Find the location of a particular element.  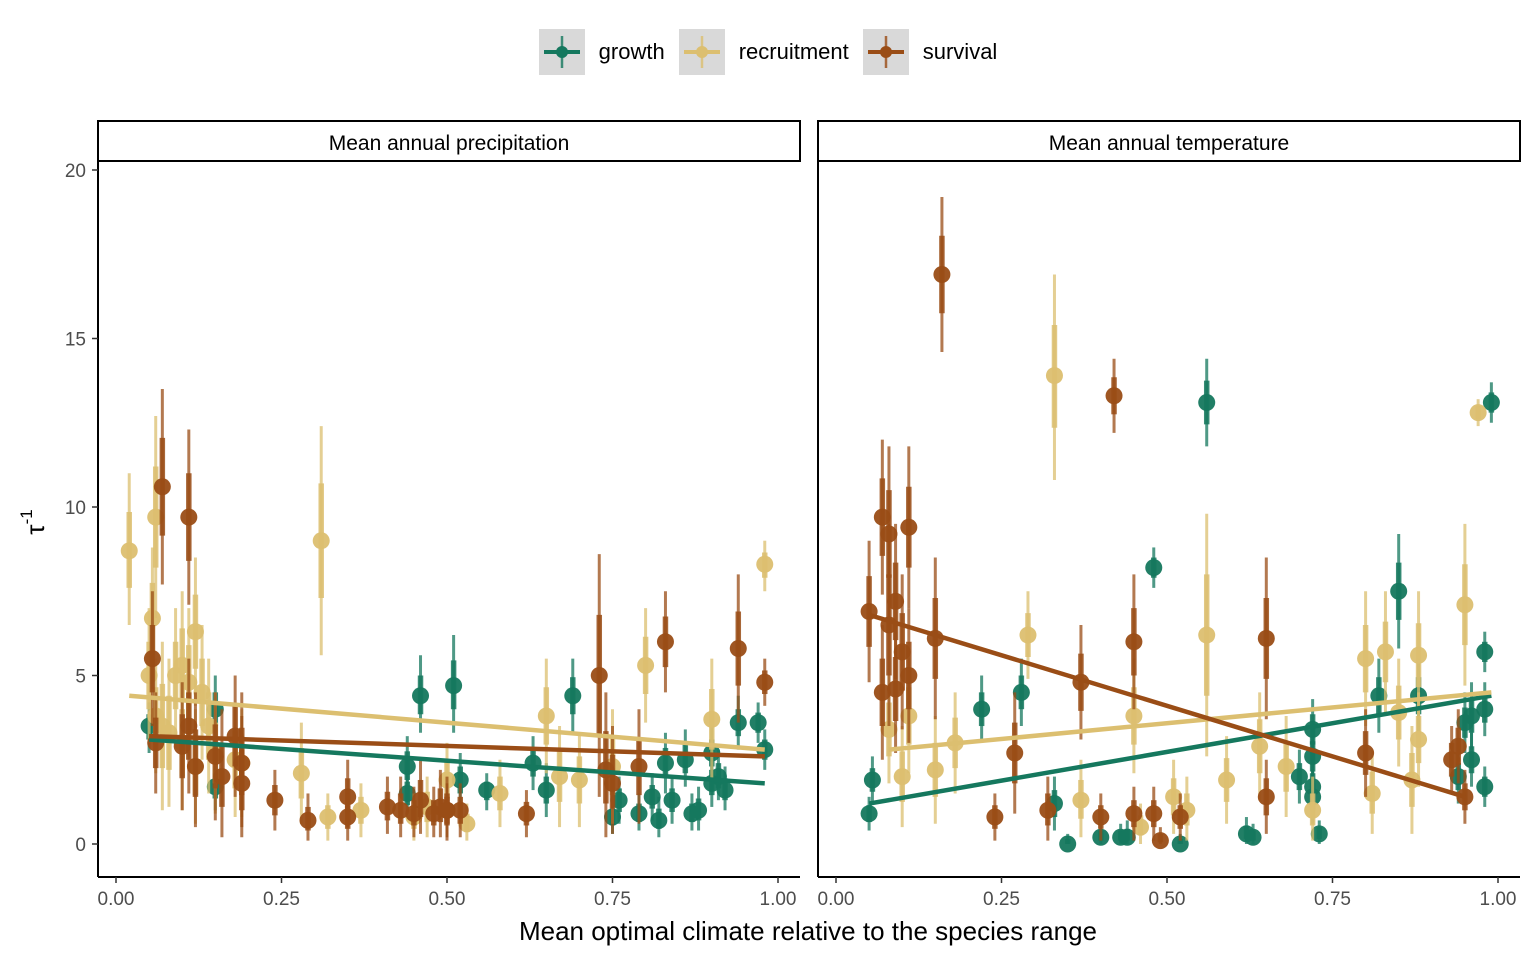

y-axis-title-superscript: -1 is located at coordinates (26, 516).